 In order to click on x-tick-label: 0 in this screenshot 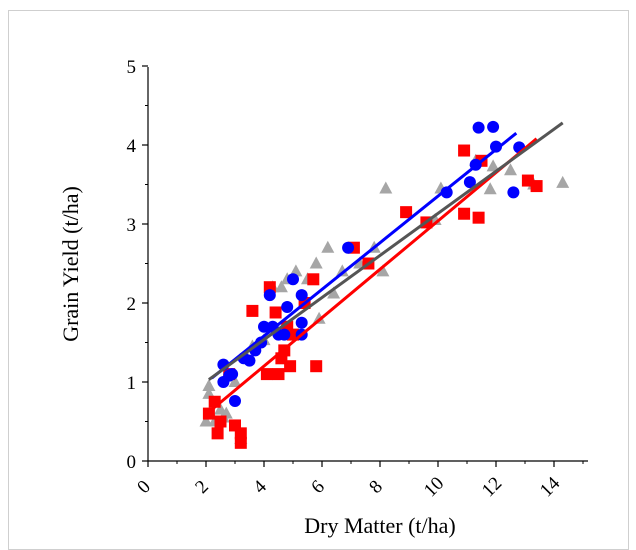, I will do `click(144, 487)`.